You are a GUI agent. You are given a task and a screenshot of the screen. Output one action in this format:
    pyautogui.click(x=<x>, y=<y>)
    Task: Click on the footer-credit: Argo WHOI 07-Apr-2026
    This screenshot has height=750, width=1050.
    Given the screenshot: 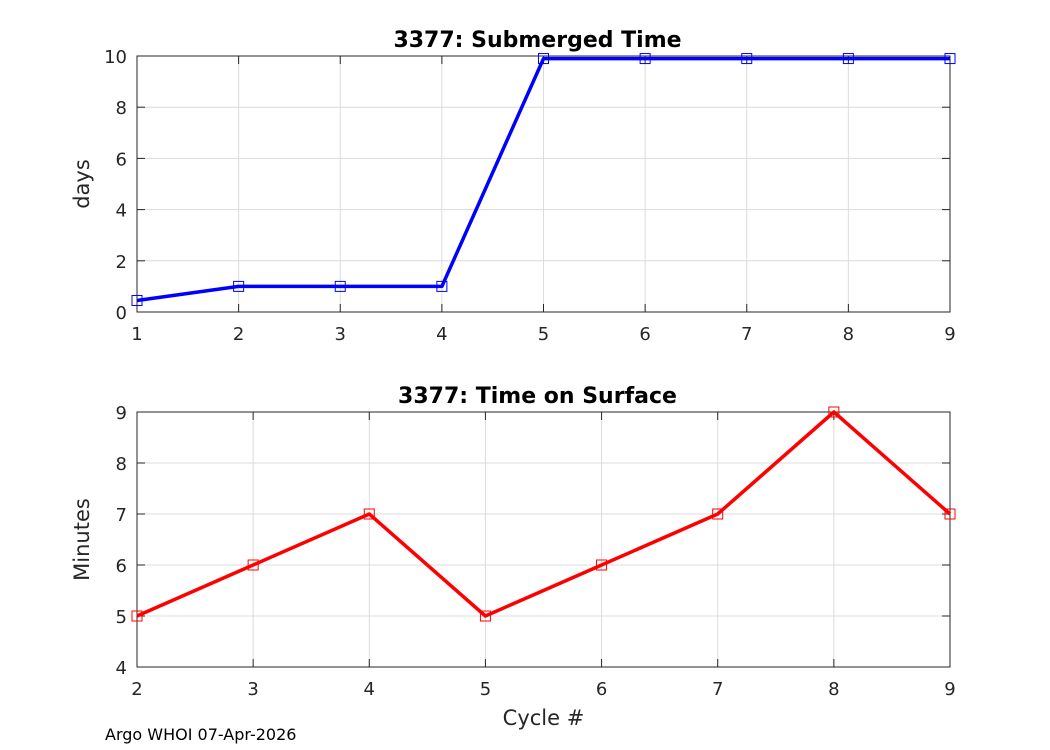 What is the action you would take?
    pyautogui.click(x=201, y=734)
    